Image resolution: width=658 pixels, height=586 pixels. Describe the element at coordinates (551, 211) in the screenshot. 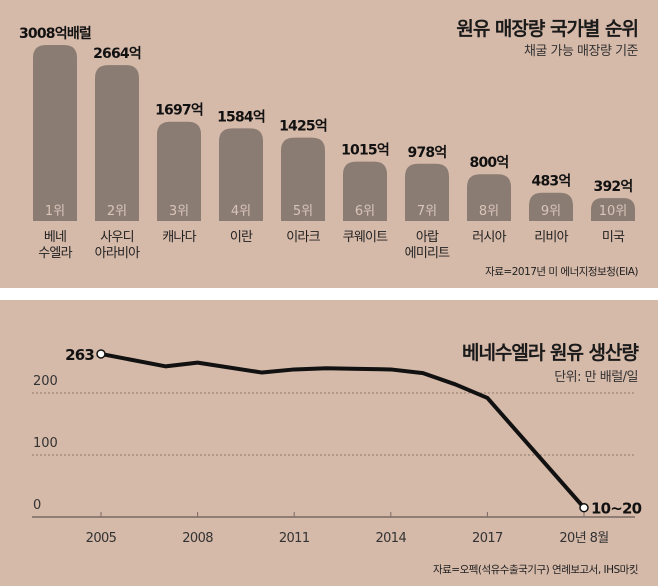

I see `rank-label: 9위` at that location.